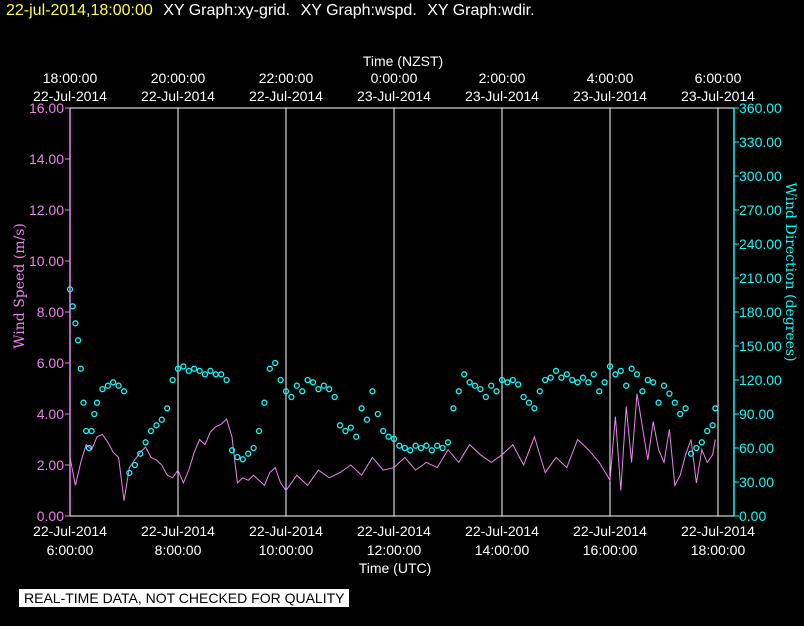  I want to click on bottom-tick-time: 6:00:00, so click(70, 550).